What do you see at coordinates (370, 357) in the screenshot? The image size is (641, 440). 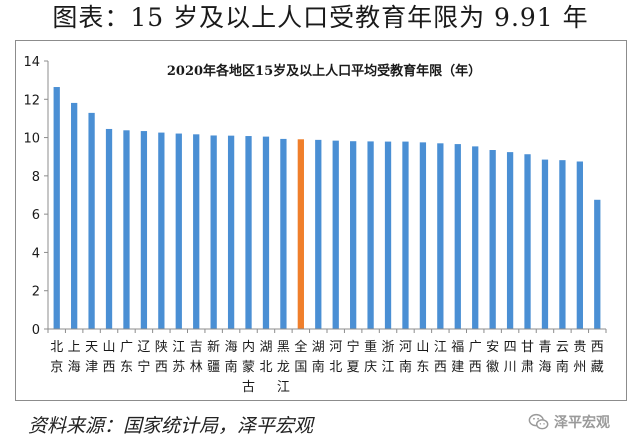 I see `x-tick-label: 重庆` at bounding box center [370, 357].